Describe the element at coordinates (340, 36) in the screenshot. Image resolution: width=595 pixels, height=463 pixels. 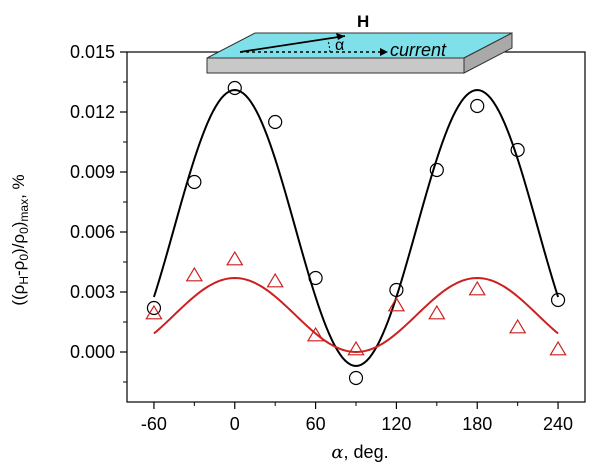
I see `field-arrowhead` at that location.